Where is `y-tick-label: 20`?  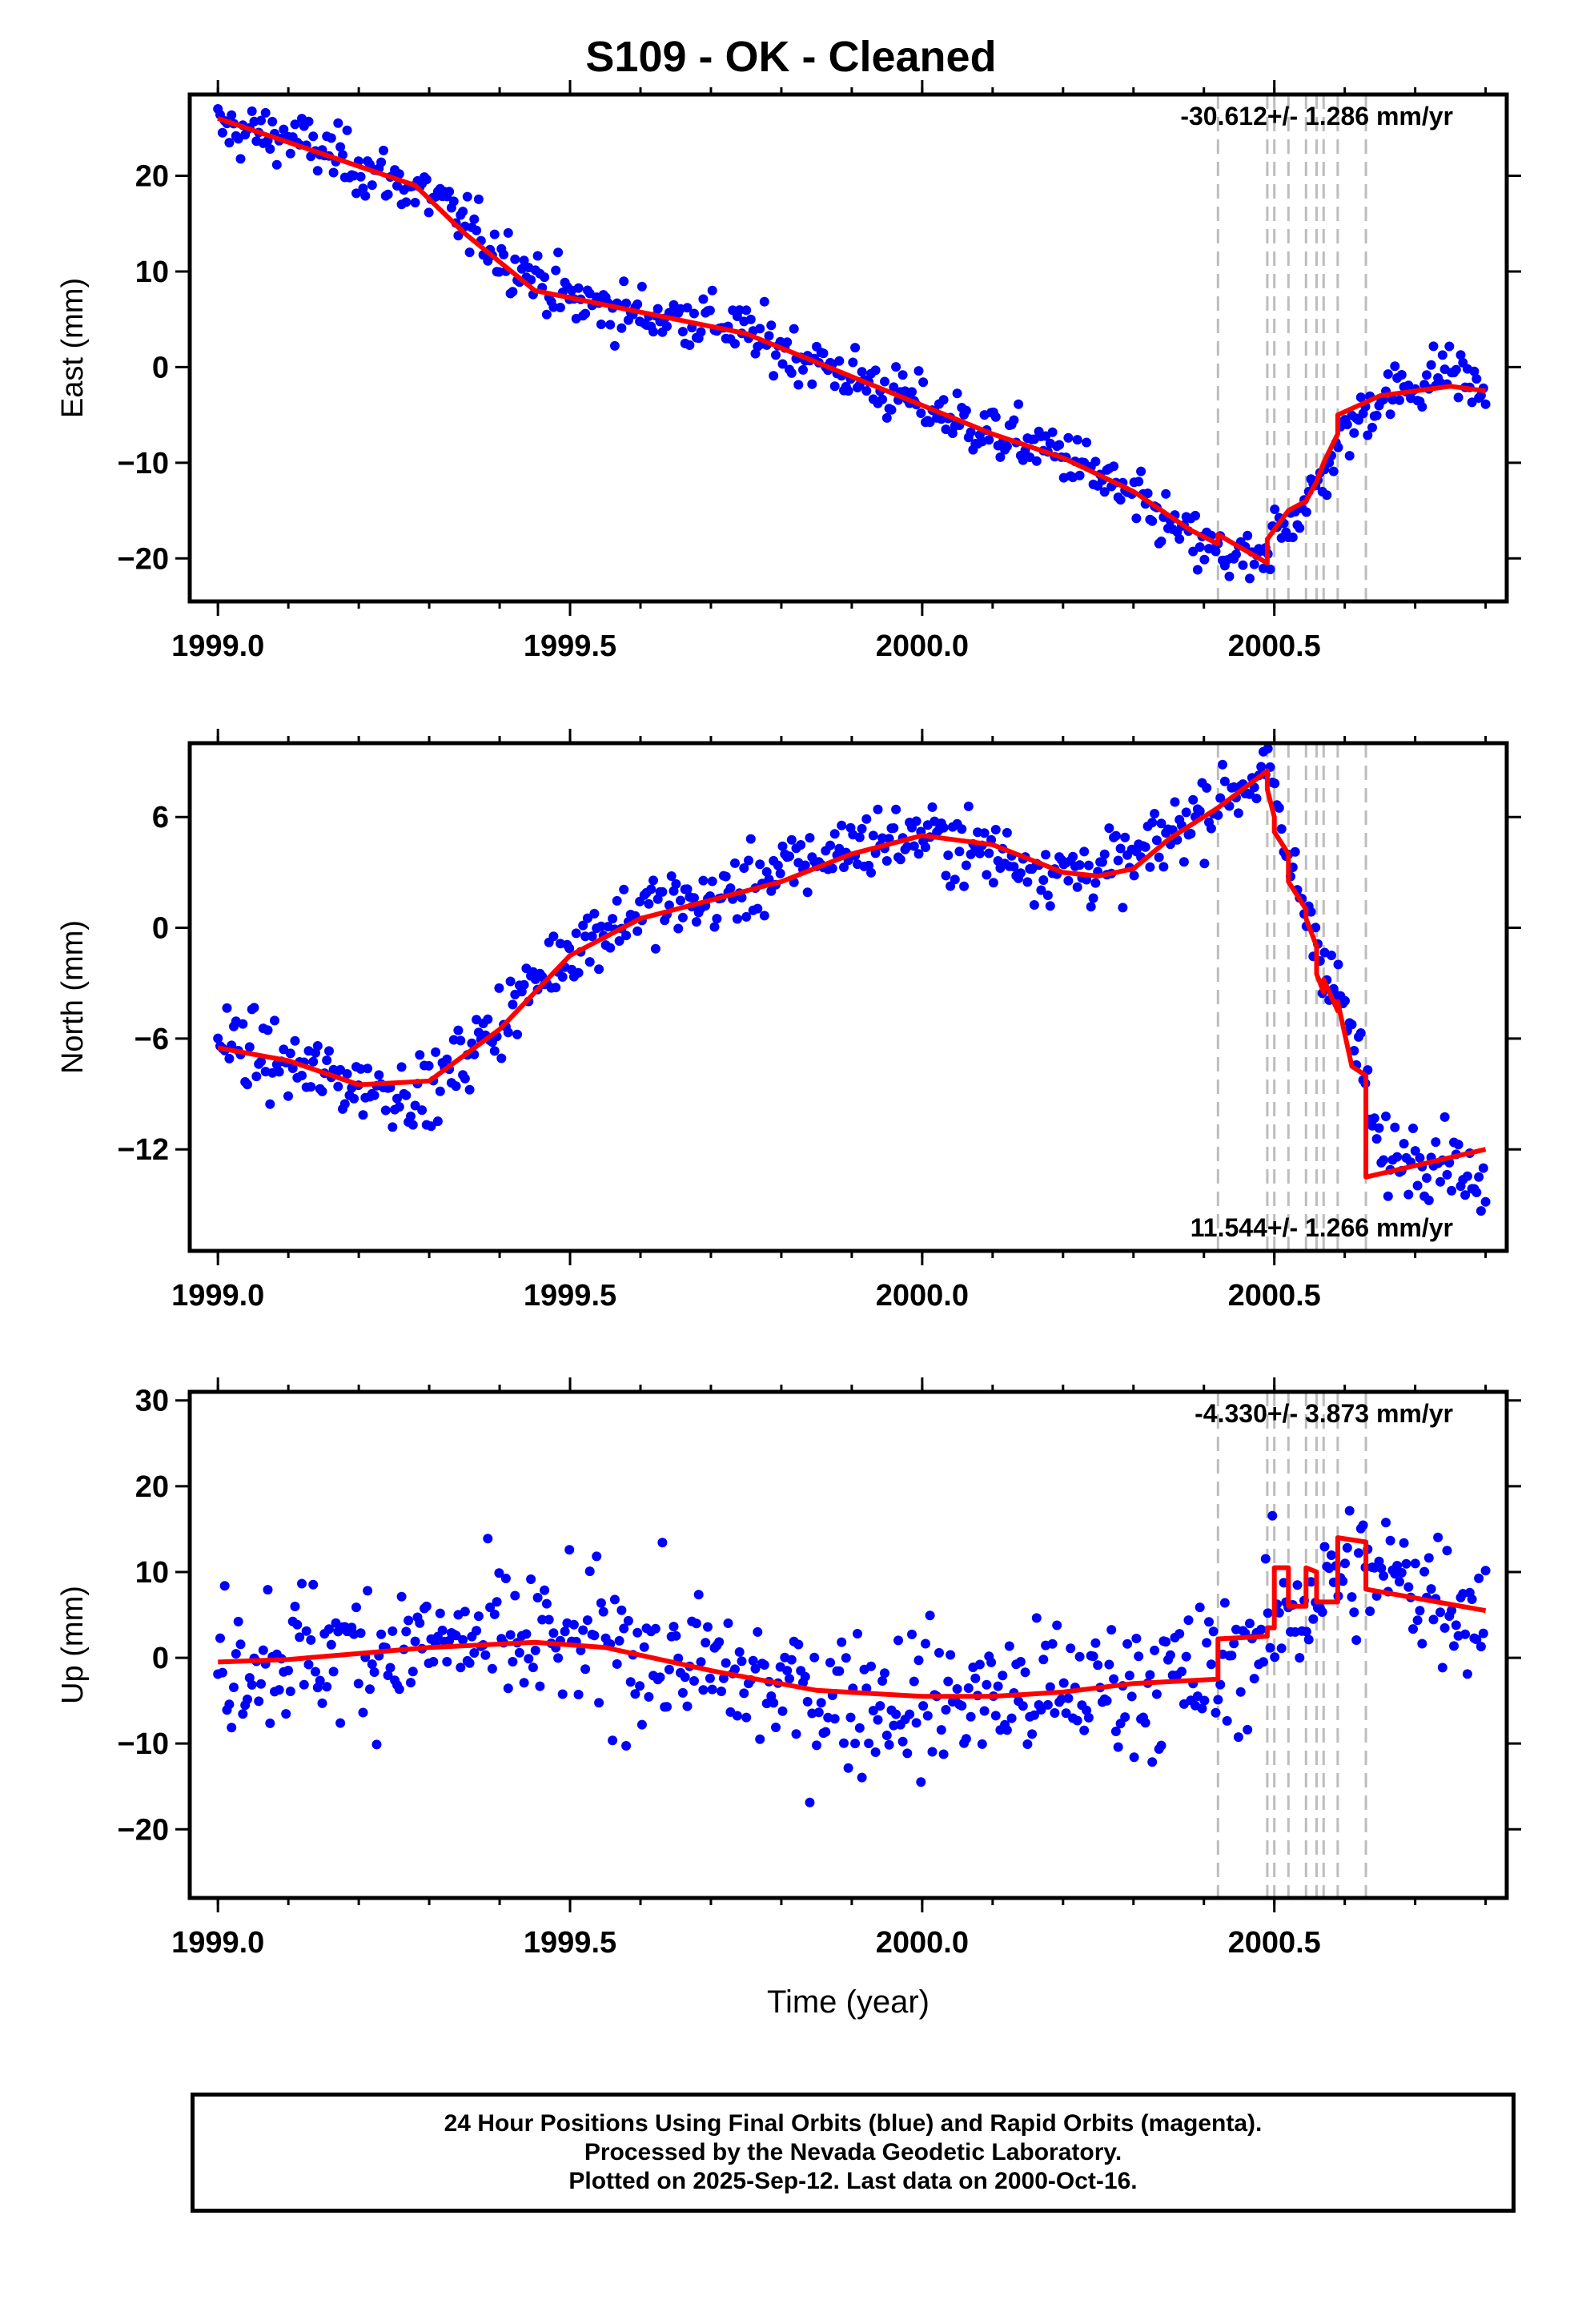
y-tick-label: 20 is located at coordinates (152, 177).